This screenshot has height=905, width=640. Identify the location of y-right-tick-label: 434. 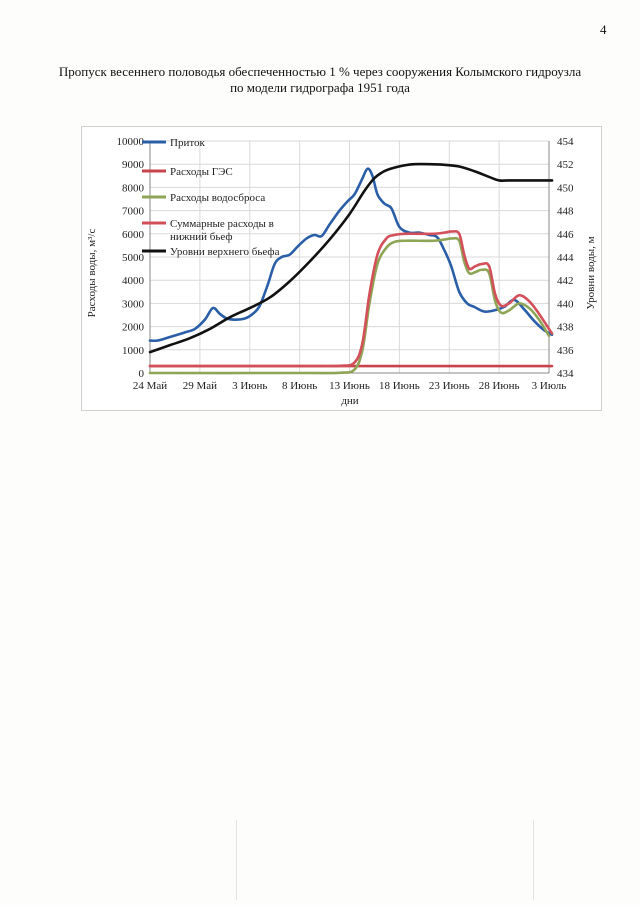
(565, 374).